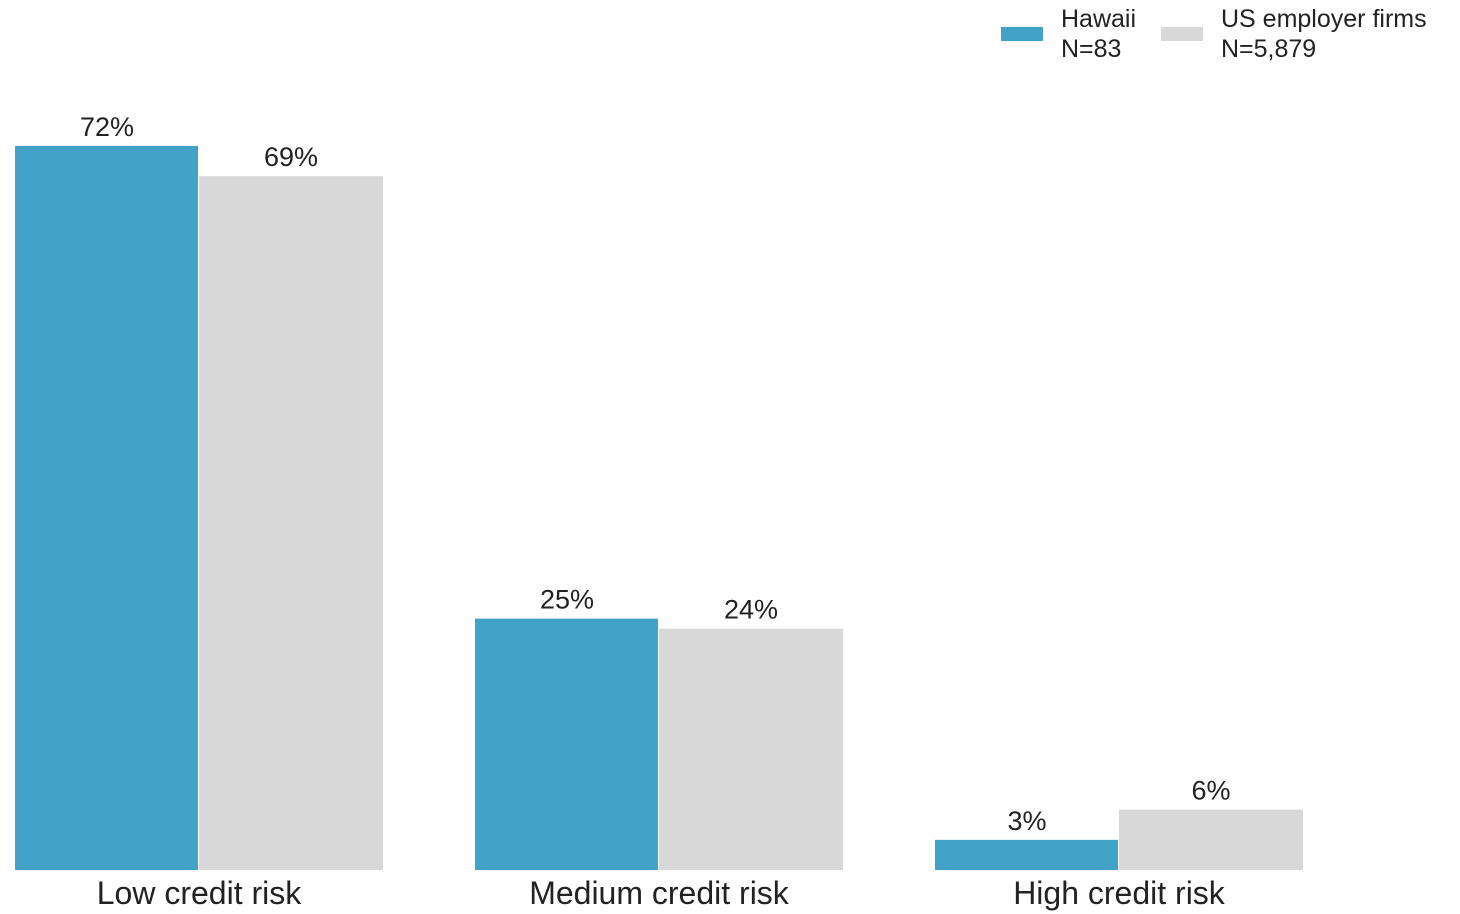 The image size is (1460, 914). I want to click on category-label-low-credit-risk: Low credit risk, so click(200, 893).